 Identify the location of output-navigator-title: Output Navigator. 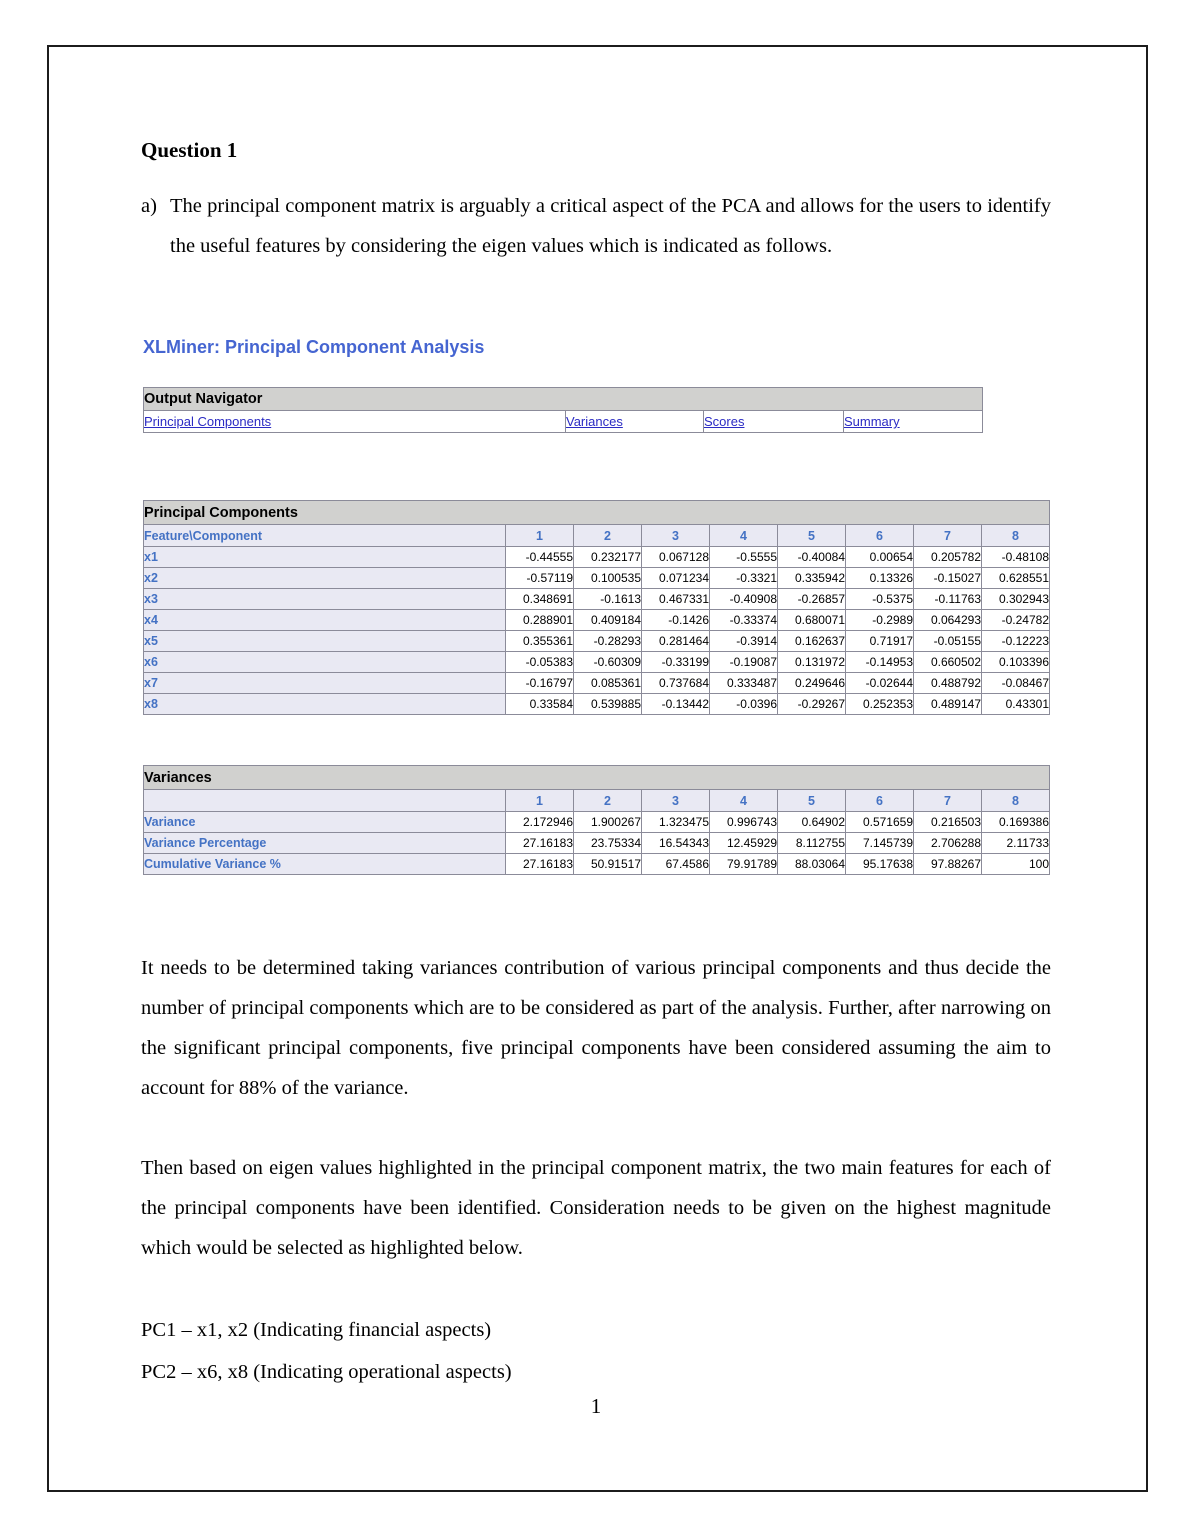
(563, 399).